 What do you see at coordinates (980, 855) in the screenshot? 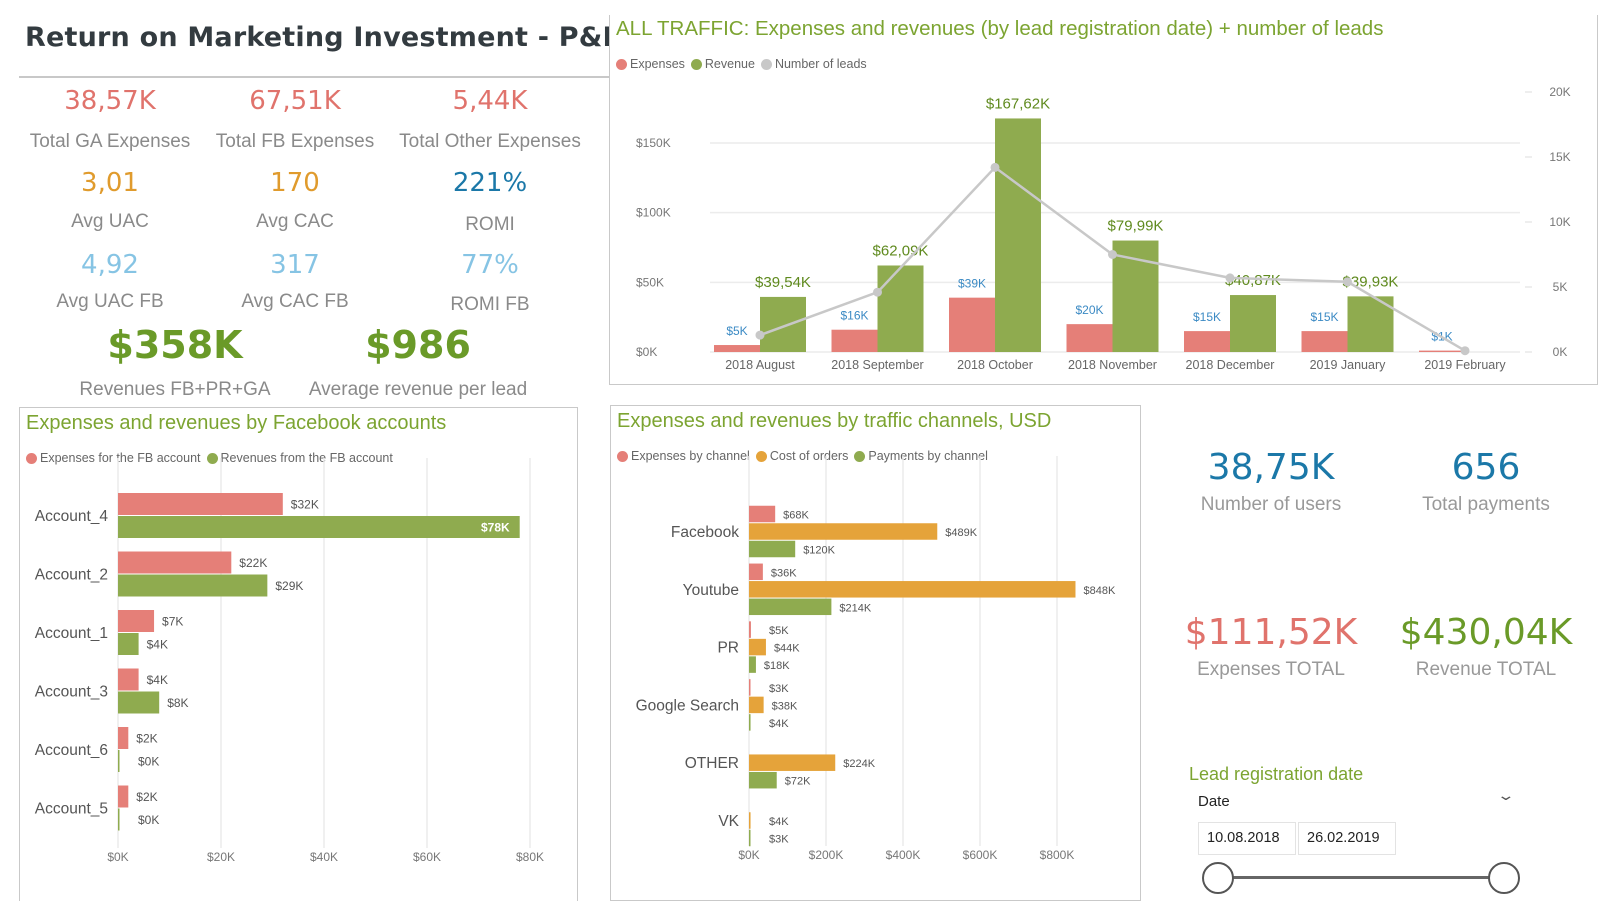
I see `x-tick-label: $600K` at bounding box center [980, 855].